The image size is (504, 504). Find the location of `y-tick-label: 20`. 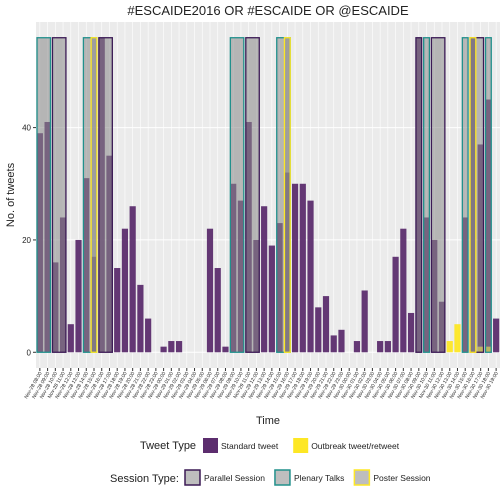

y-tick-label: 20 is located at coordinates (26, 240).